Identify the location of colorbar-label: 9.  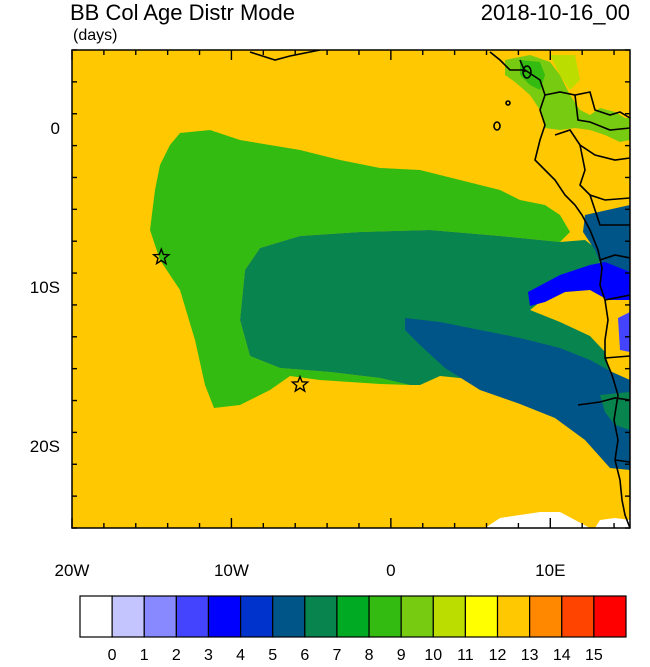
(401, 655).